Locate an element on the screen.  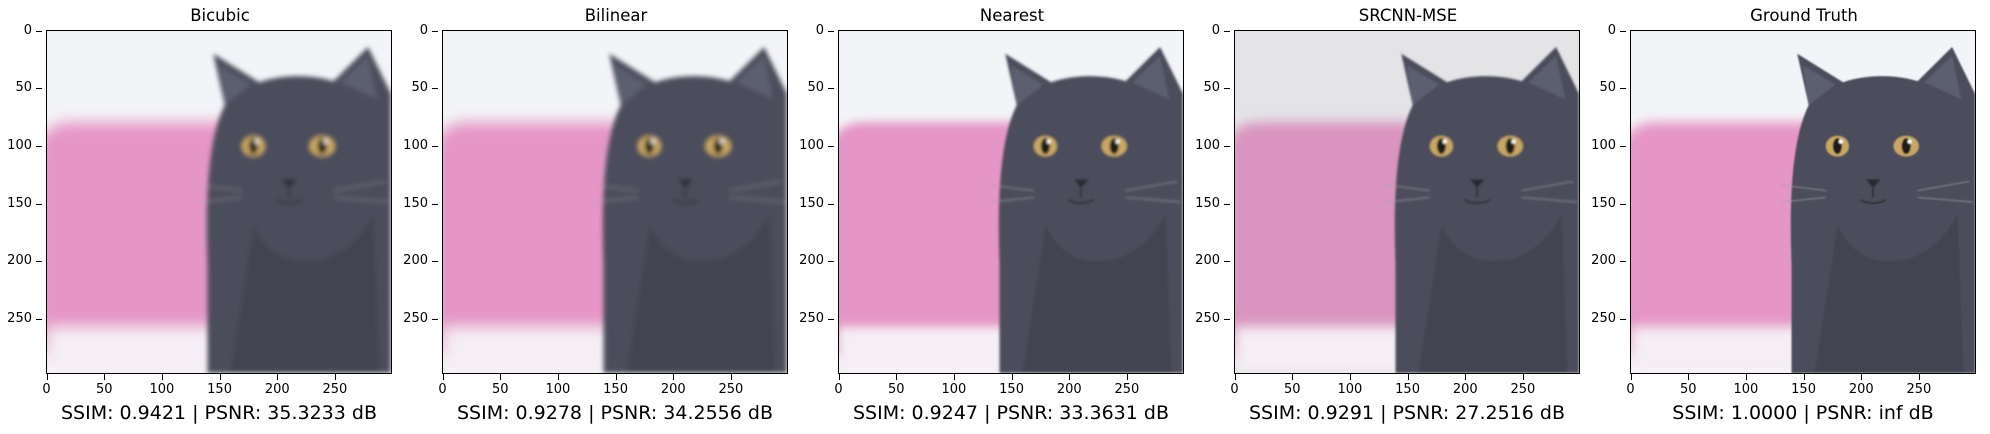
metrics-caption: SSIM: 0.9278 | PSNR: 34.2556 dB is located at coordinates (614, 413).